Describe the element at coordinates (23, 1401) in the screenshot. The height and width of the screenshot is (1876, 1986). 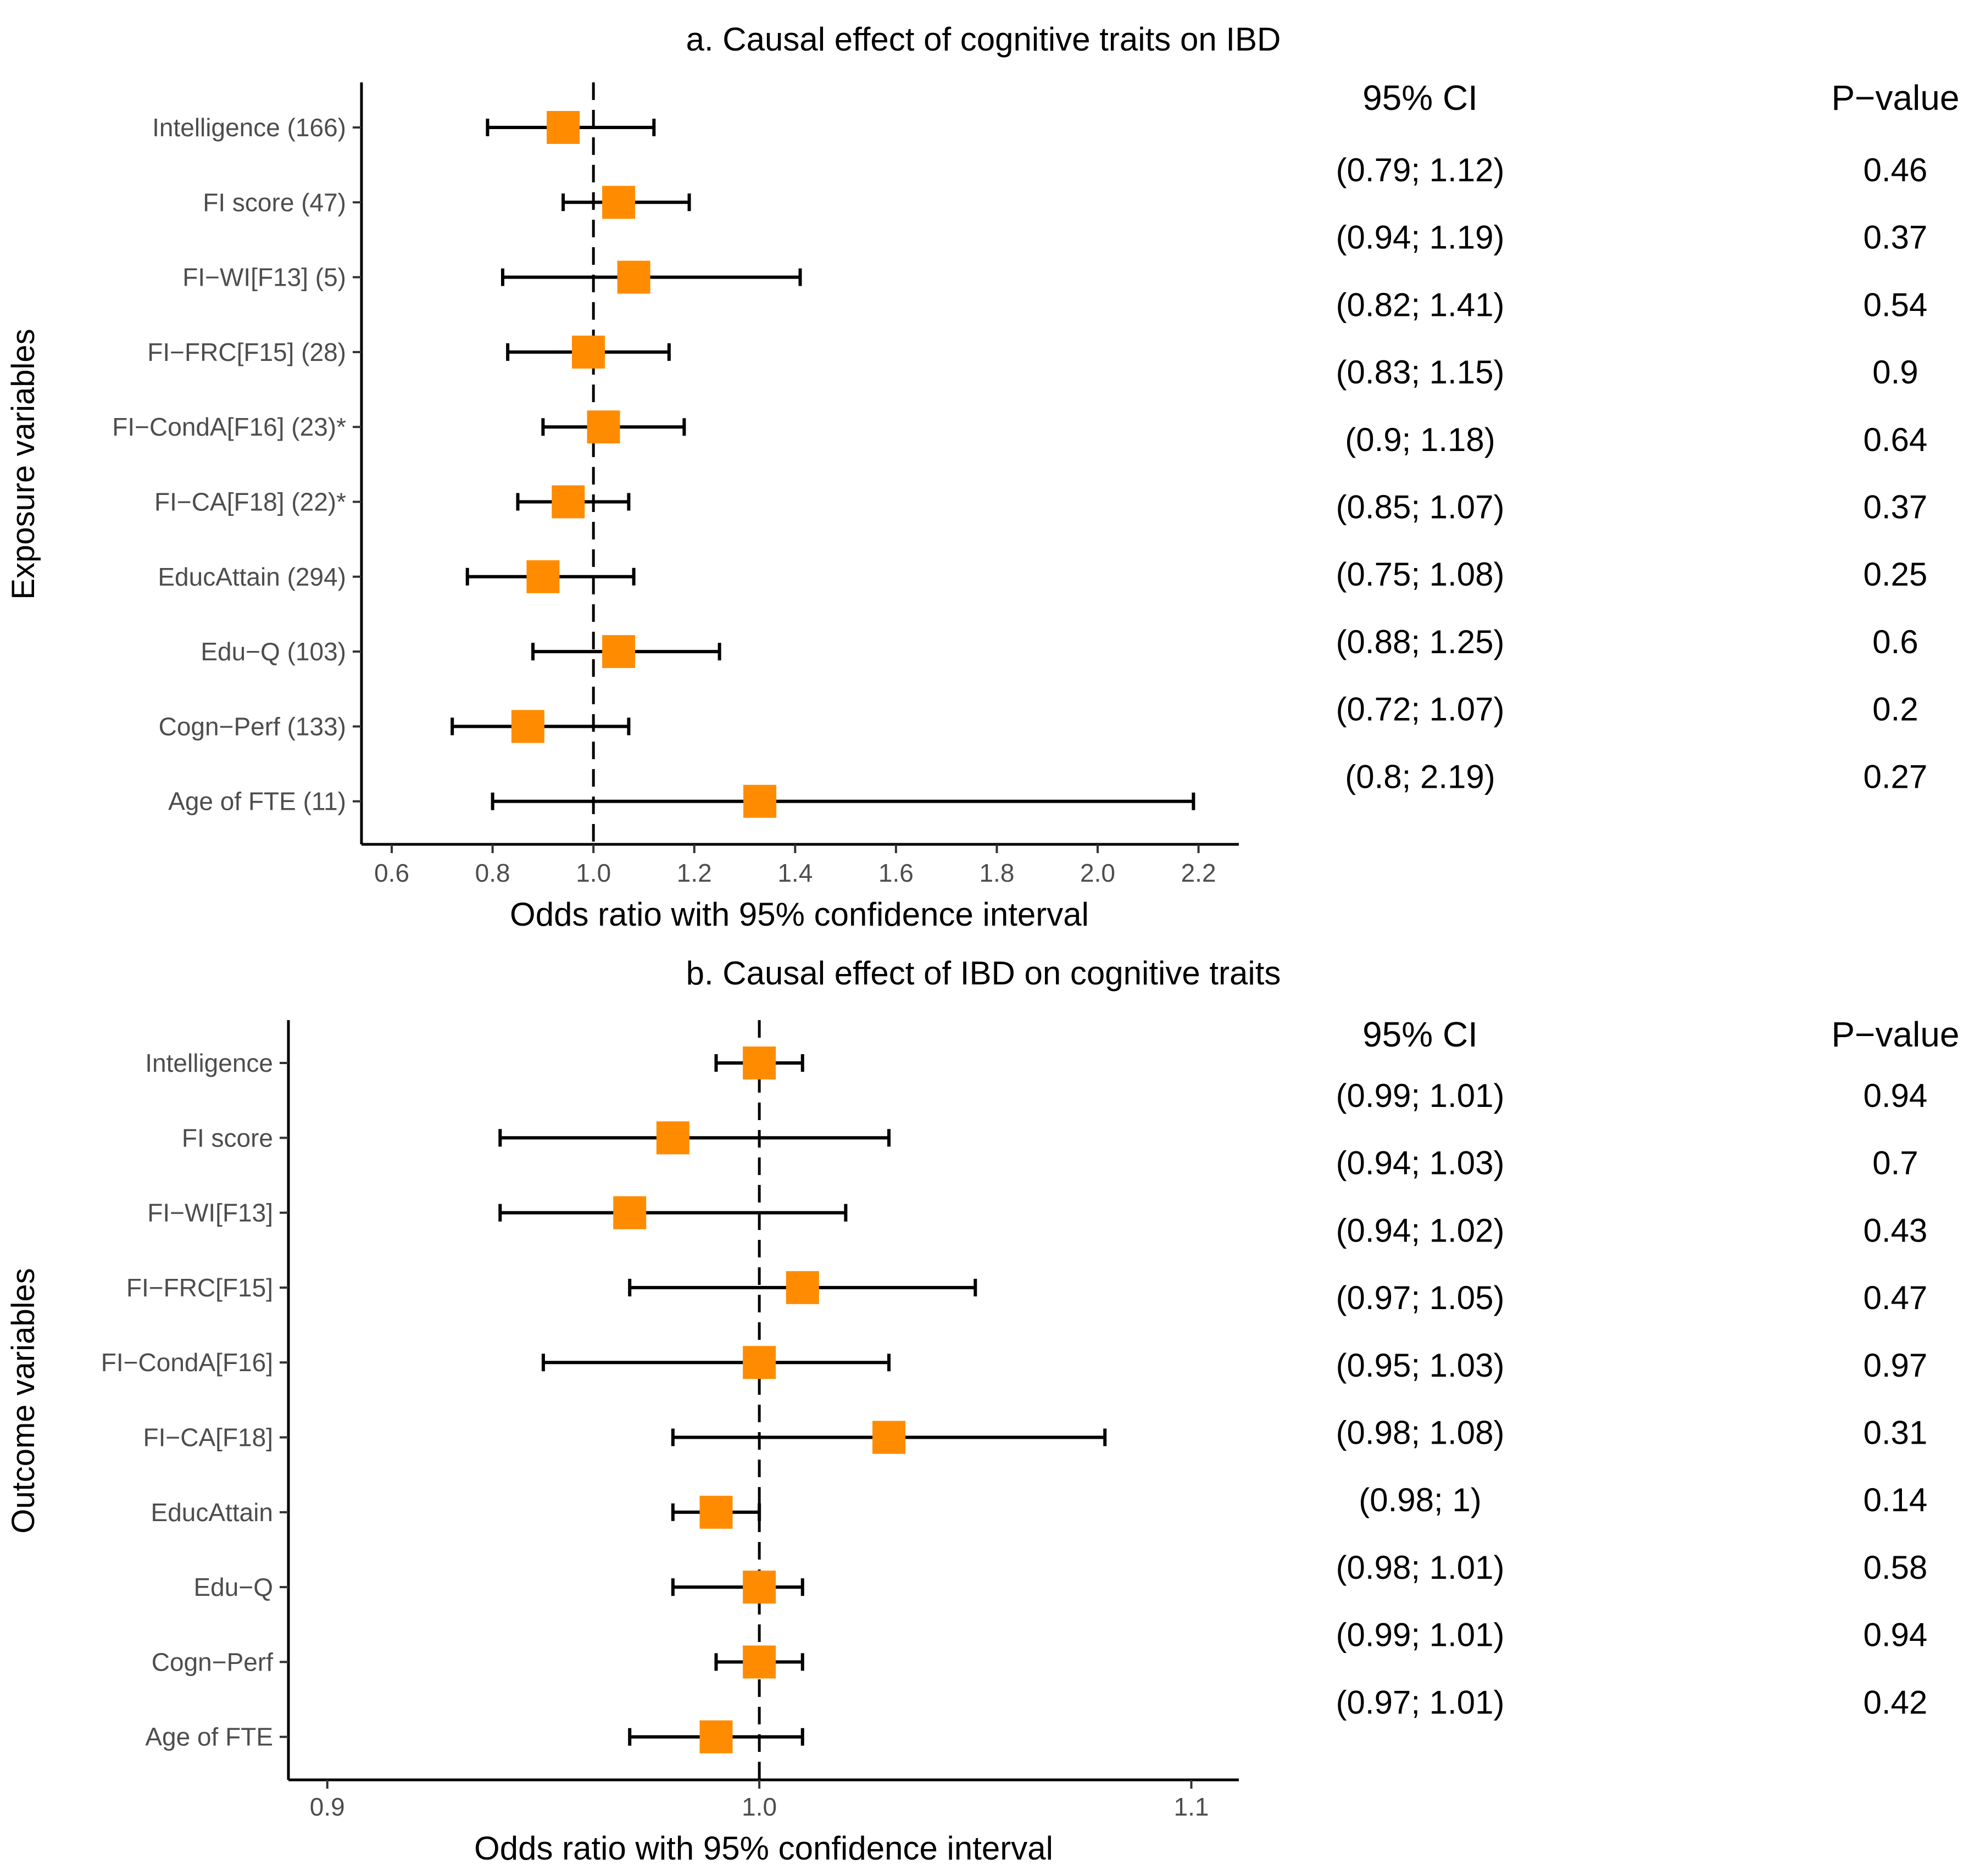
I see `y-axis-label: Outcome variables` at that location.